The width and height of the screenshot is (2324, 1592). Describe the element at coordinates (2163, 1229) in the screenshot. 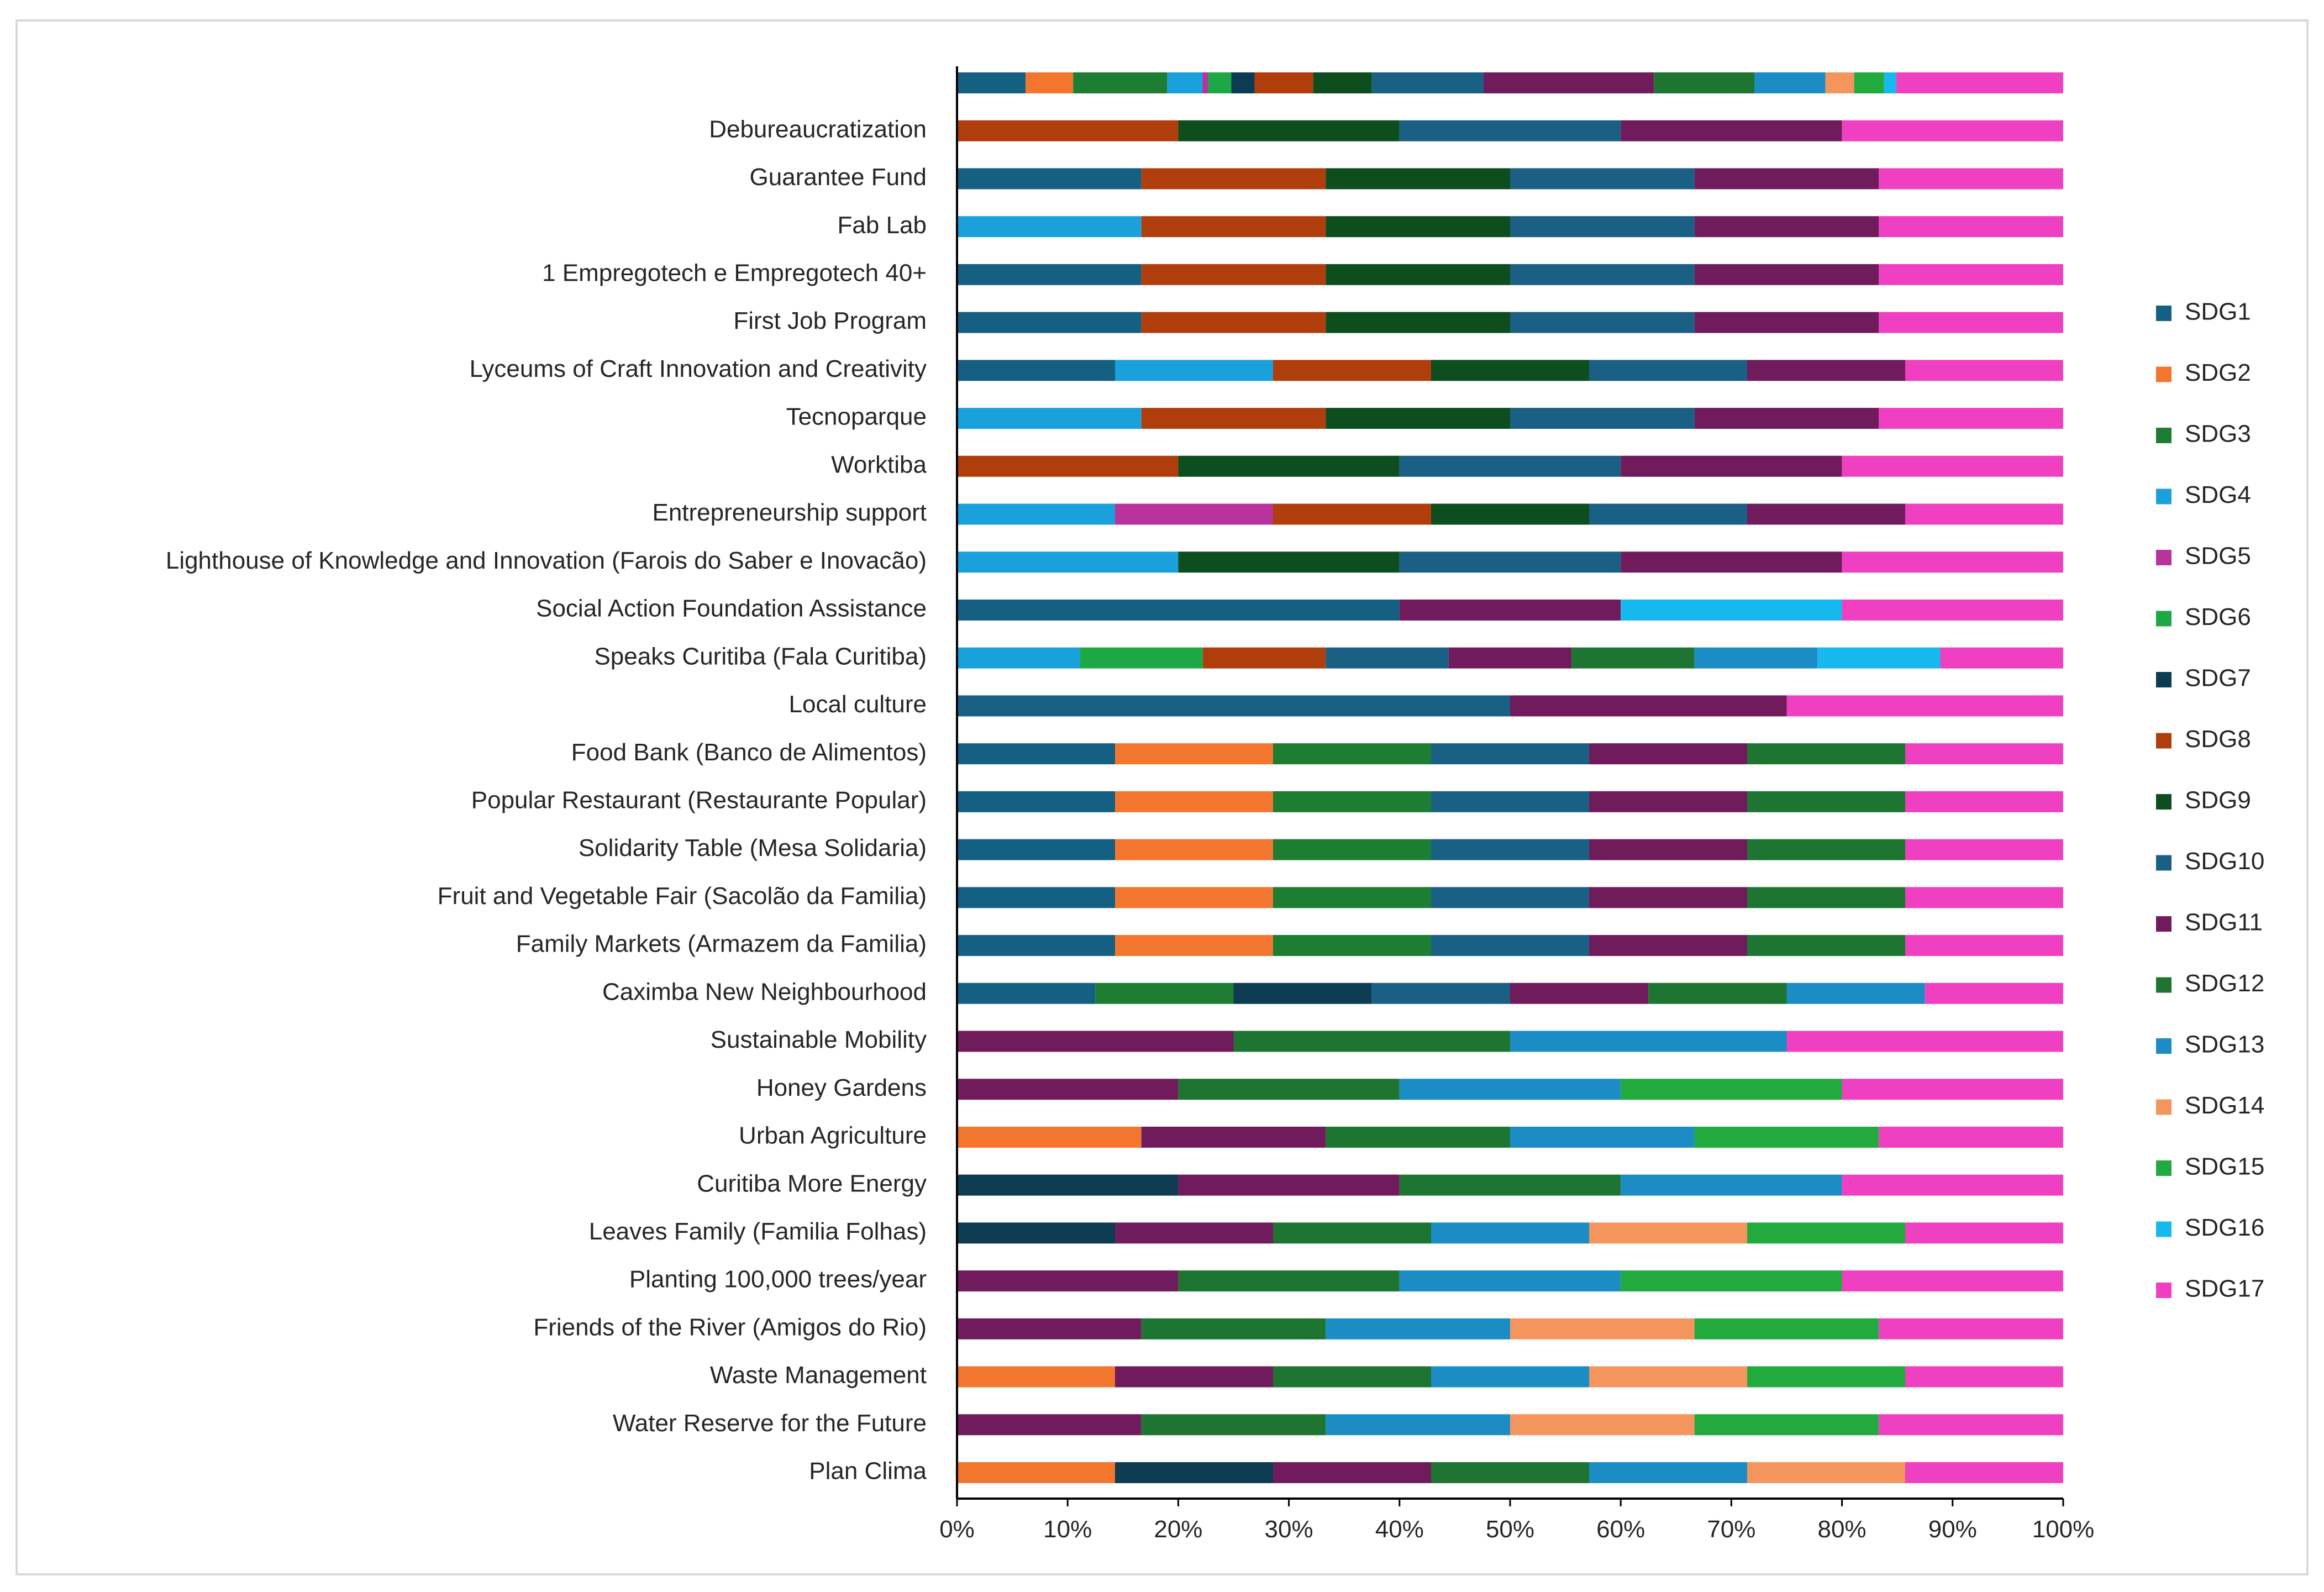

I see `legend-swatch-sdg16` at that location.